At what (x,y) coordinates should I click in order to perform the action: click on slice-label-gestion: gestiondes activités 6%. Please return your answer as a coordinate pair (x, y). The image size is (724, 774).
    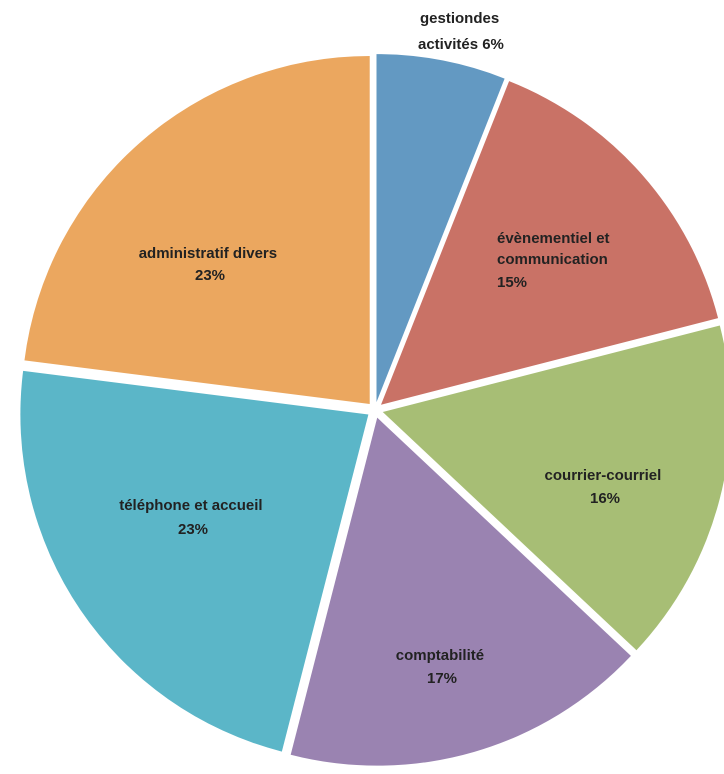
    Looking at the image, I should click on (461, 31).